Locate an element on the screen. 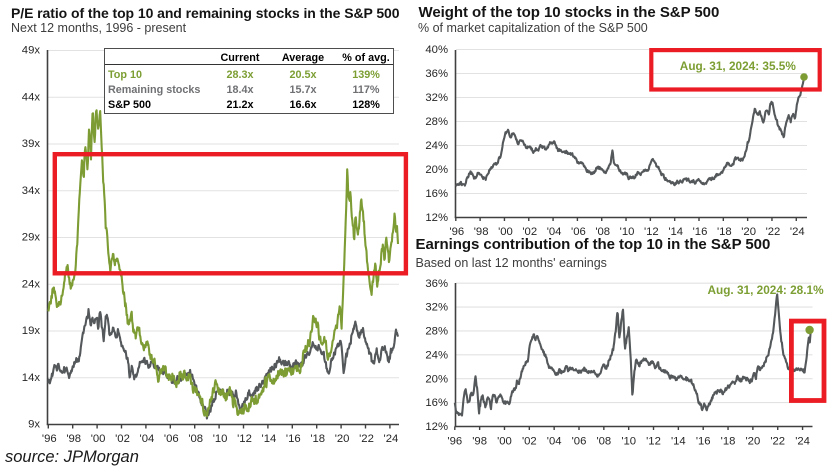  svg-text: 40% is located at coordinates (436, 50).